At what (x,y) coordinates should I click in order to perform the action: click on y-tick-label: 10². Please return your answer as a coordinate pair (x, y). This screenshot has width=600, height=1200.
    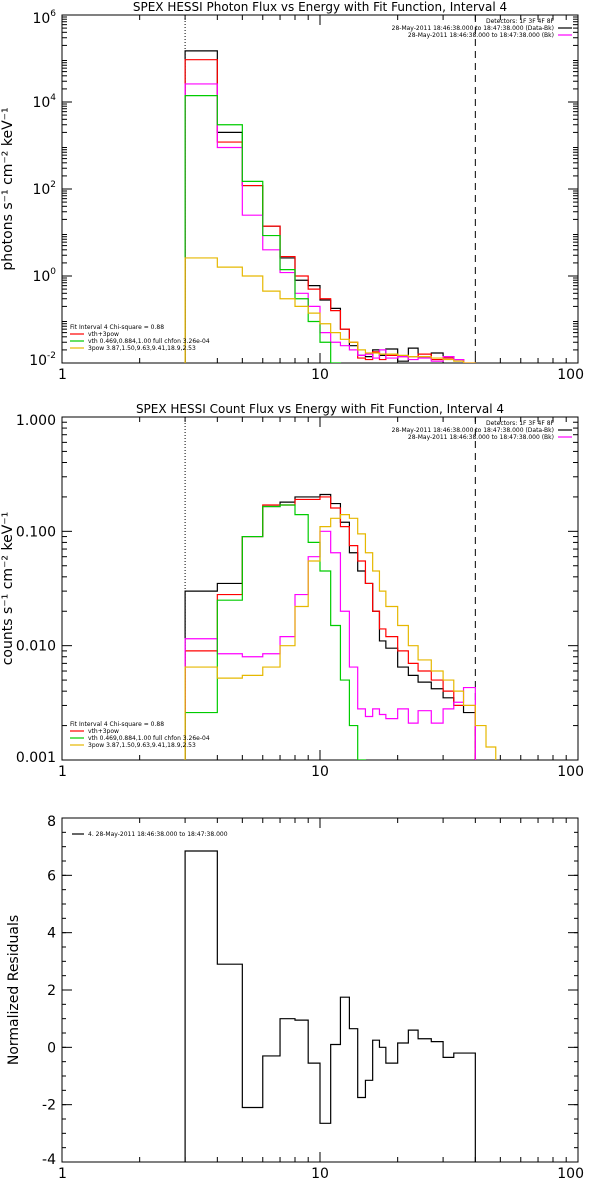
    Looking at the image, I should click on (44, 189).